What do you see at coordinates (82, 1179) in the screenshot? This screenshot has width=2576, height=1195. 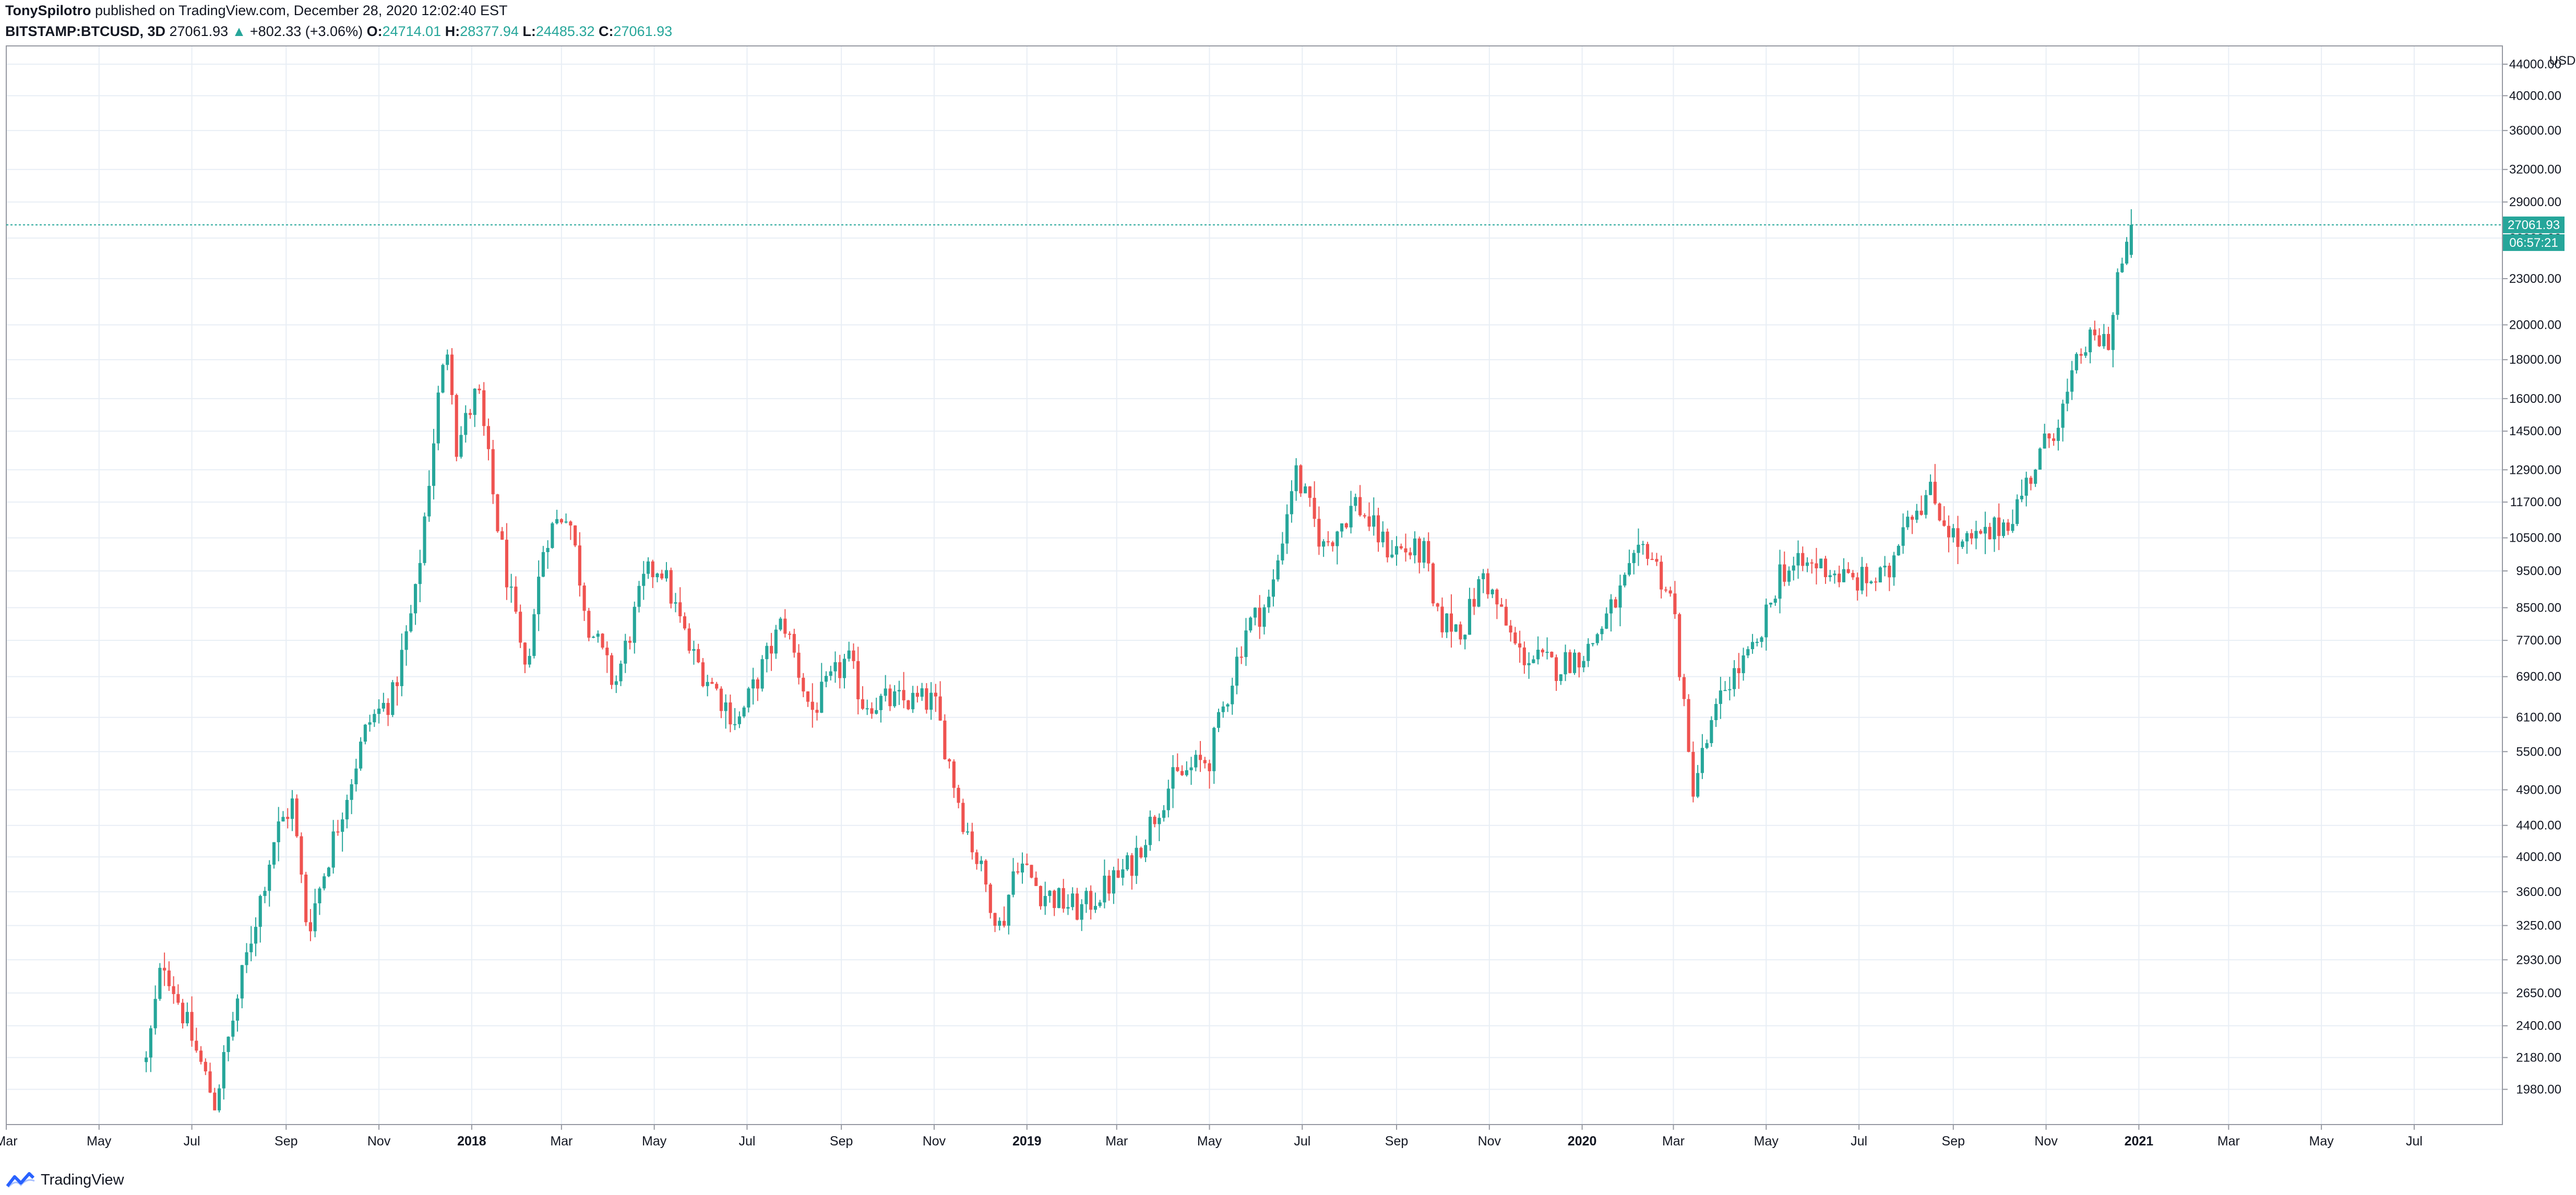 I see `tradingview-logo-text: TradingView` at bounding box center [82, 1179].